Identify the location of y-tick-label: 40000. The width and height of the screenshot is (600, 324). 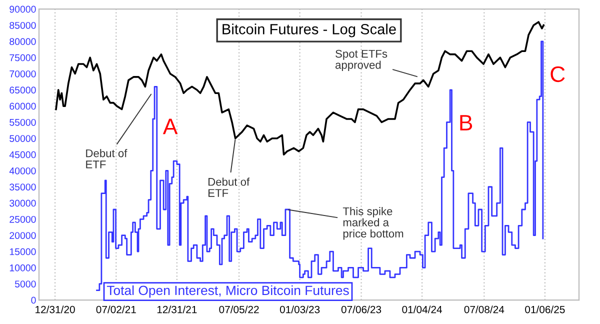
(22, 170).